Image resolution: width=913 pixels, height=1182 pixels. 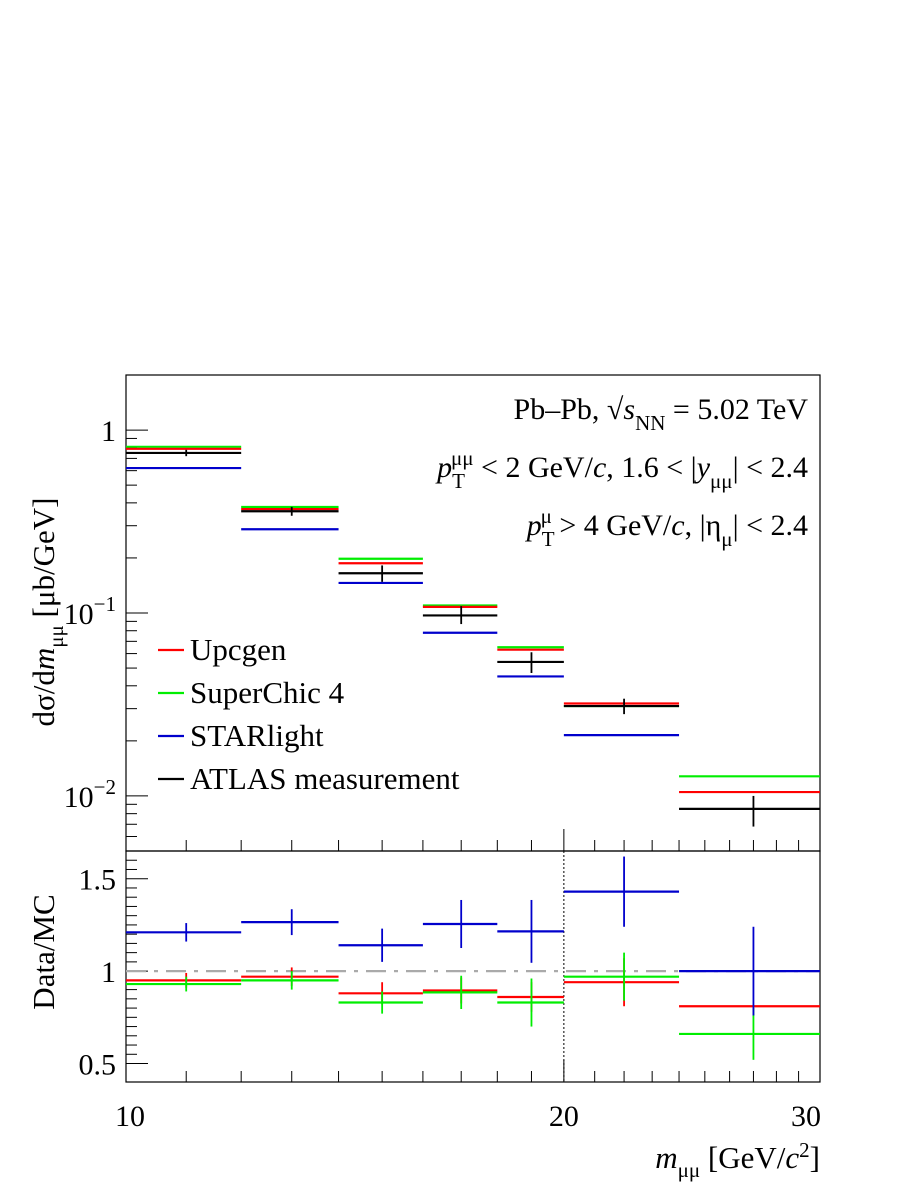 What do you see at coordinates (564, 1116) in the screenshot?
I see `x-tick-label: 20` at bounding box center [564, 1116].